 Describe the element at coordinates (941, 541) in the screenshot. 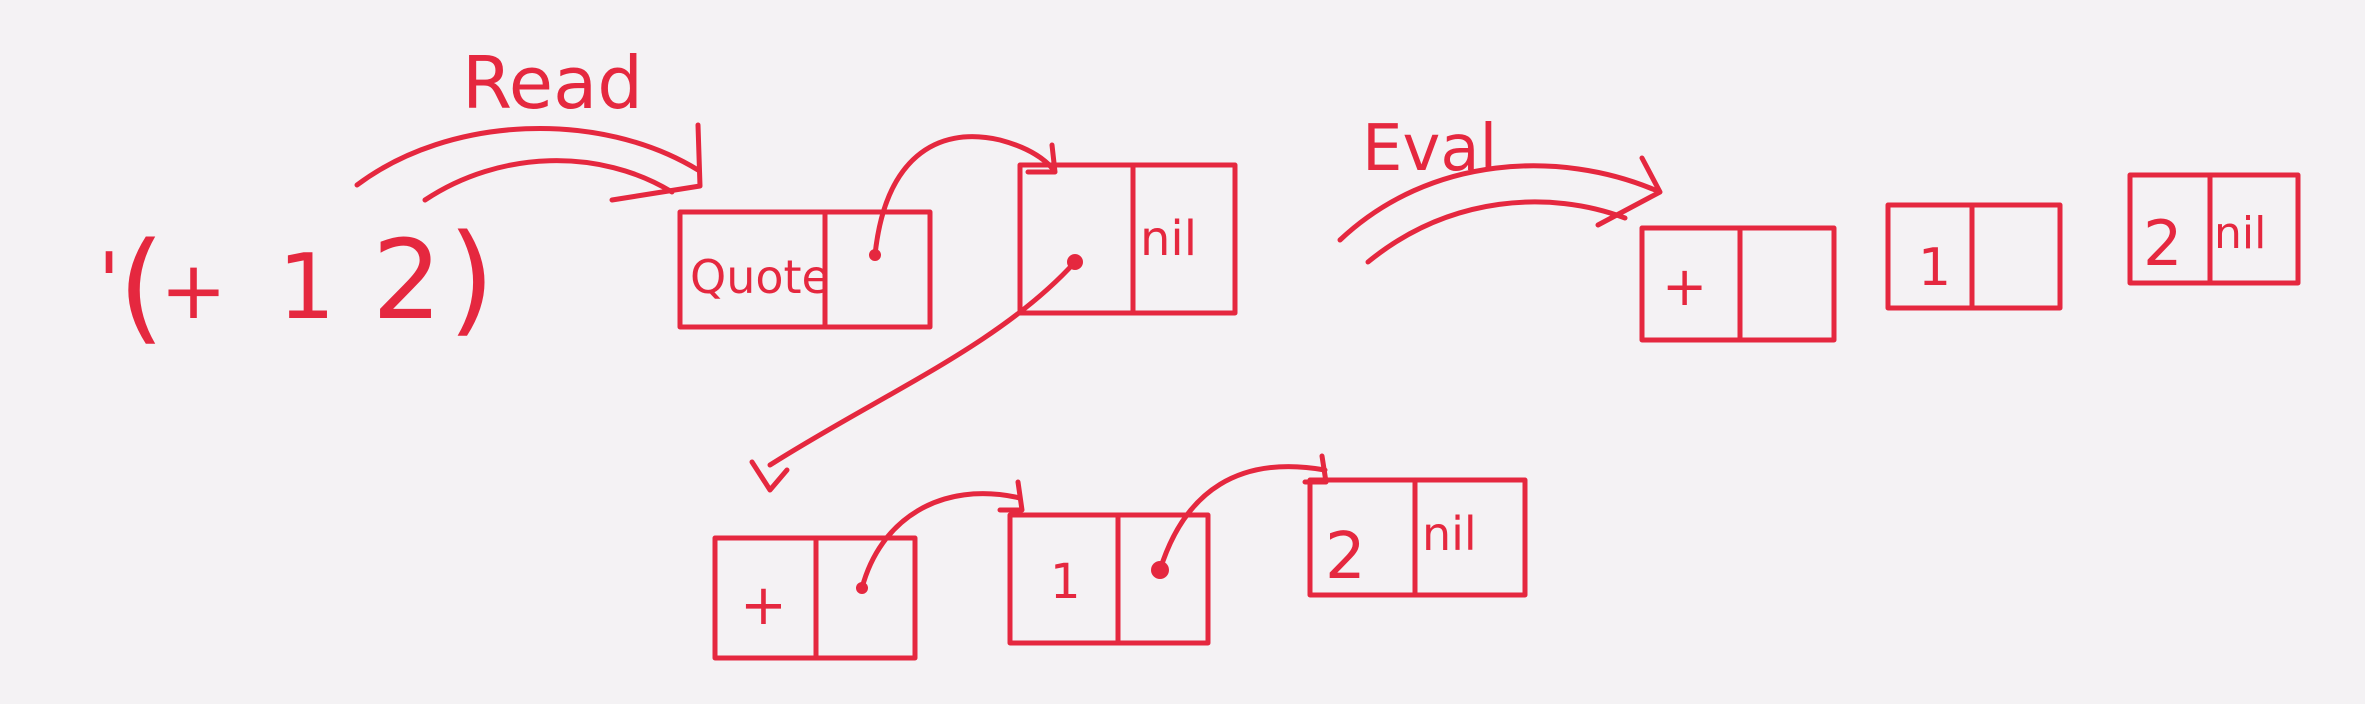

I see `pointer-plus-to-one` at that location.